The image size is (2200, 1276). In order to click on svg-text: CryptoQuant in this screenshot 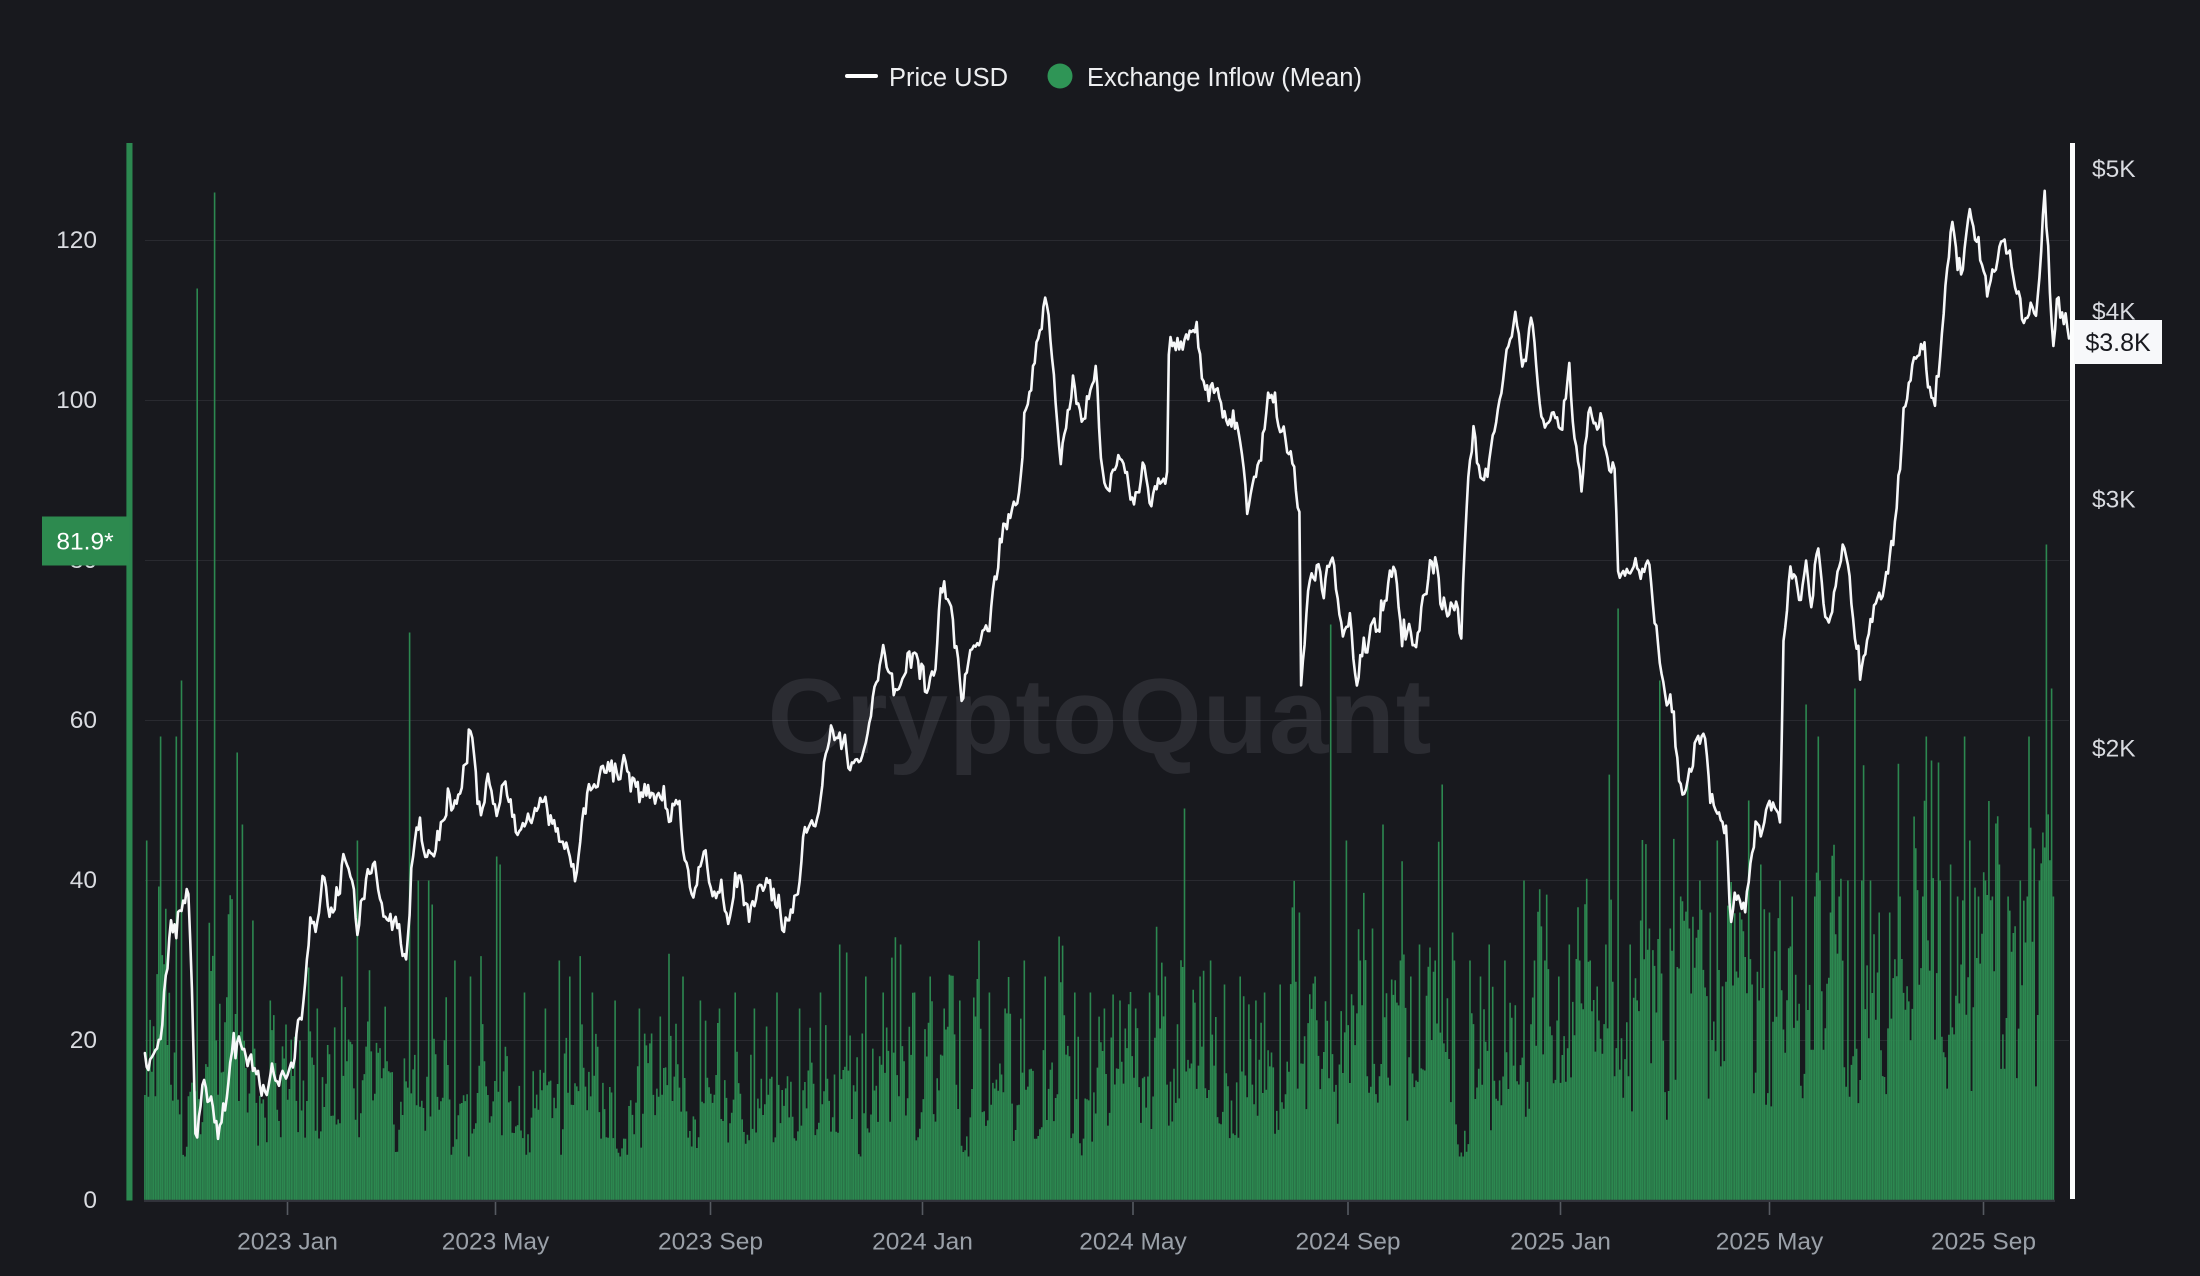, I will do `click(1100, 716)`.